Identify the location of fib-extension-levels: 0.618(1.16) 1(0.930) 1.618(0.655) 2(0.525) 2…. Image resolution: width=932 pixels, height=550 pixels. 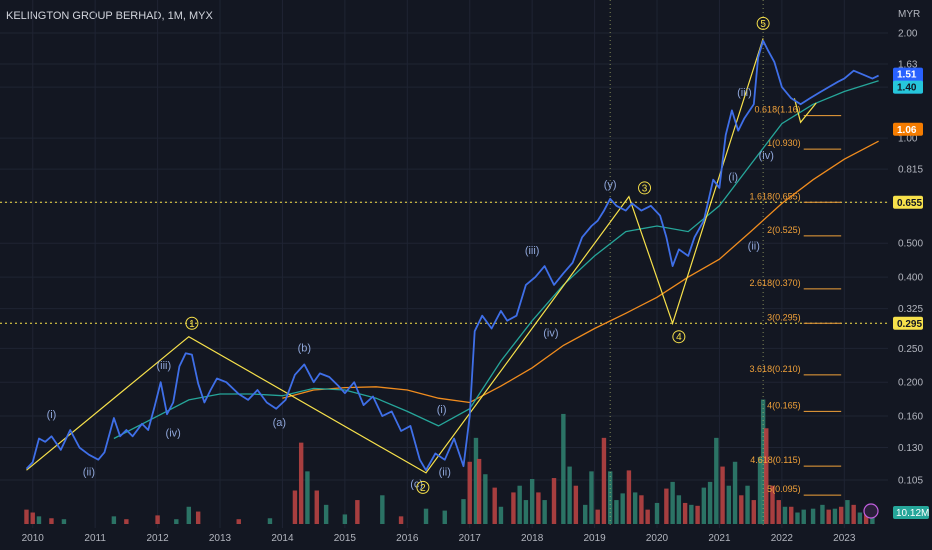
(796, 300).